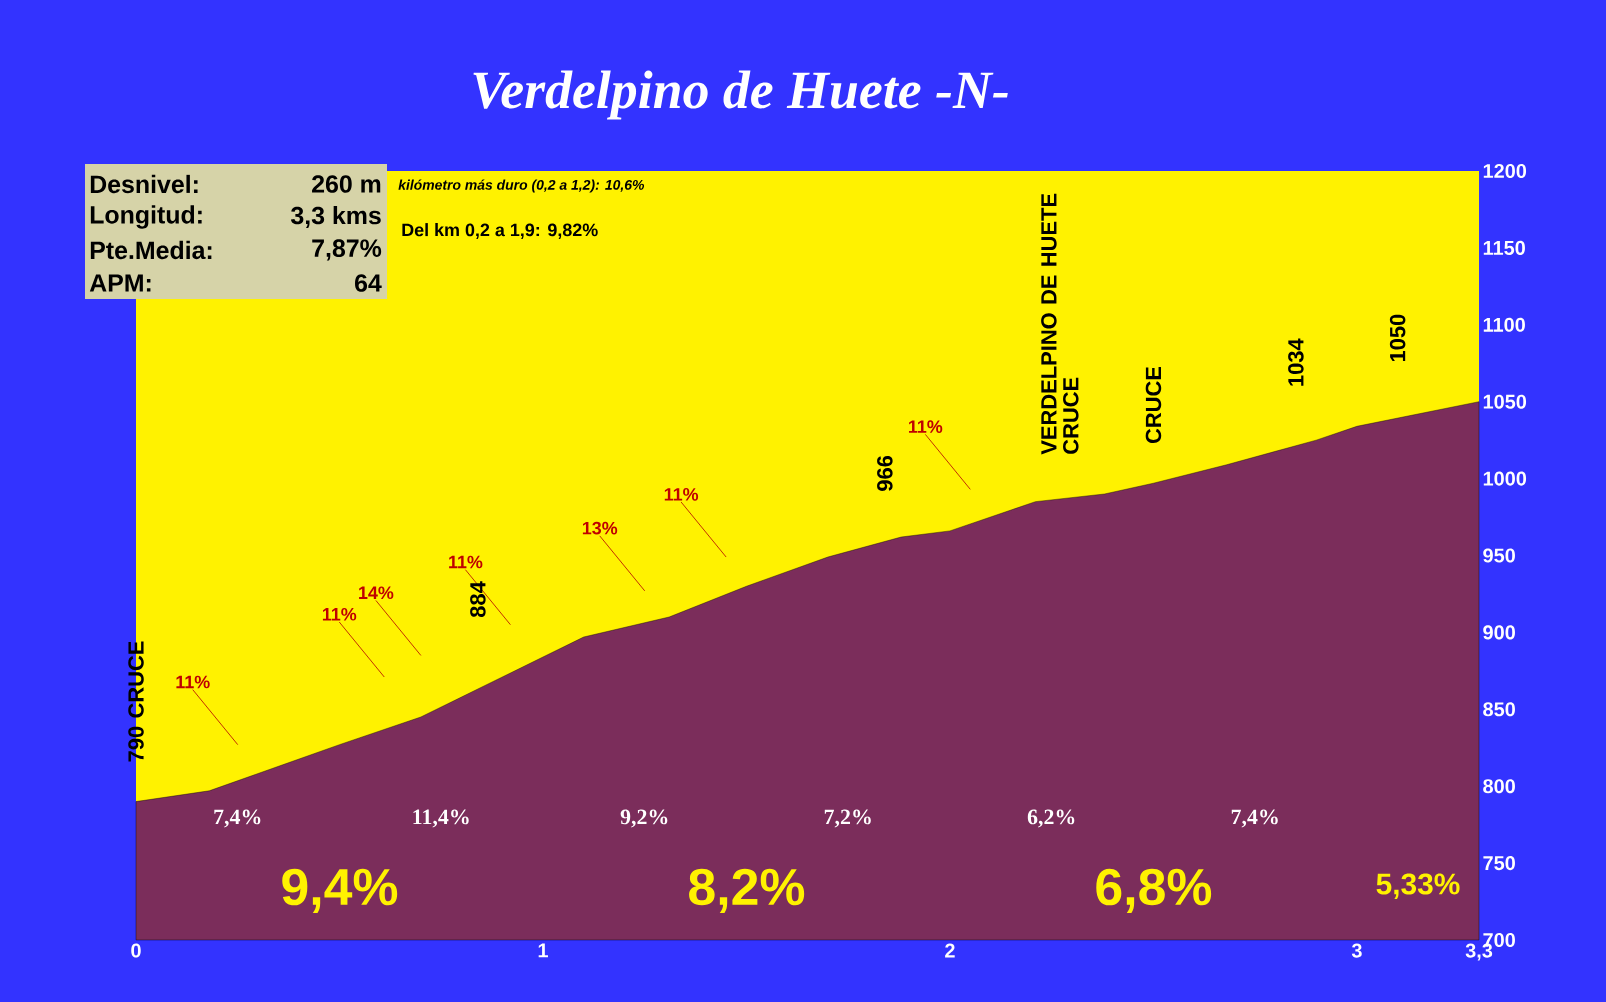 The width and height of the screenshot is (1606, 1002). Describe the element at coordinates (1499, 709) in the screenshot. I see `y-tick-label: 850` at that location.